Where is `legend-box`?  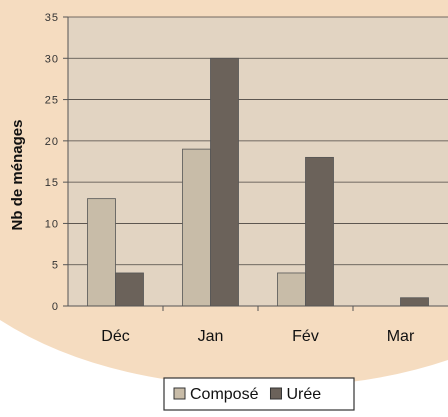 legend-box is located at coordinates (259, 394).